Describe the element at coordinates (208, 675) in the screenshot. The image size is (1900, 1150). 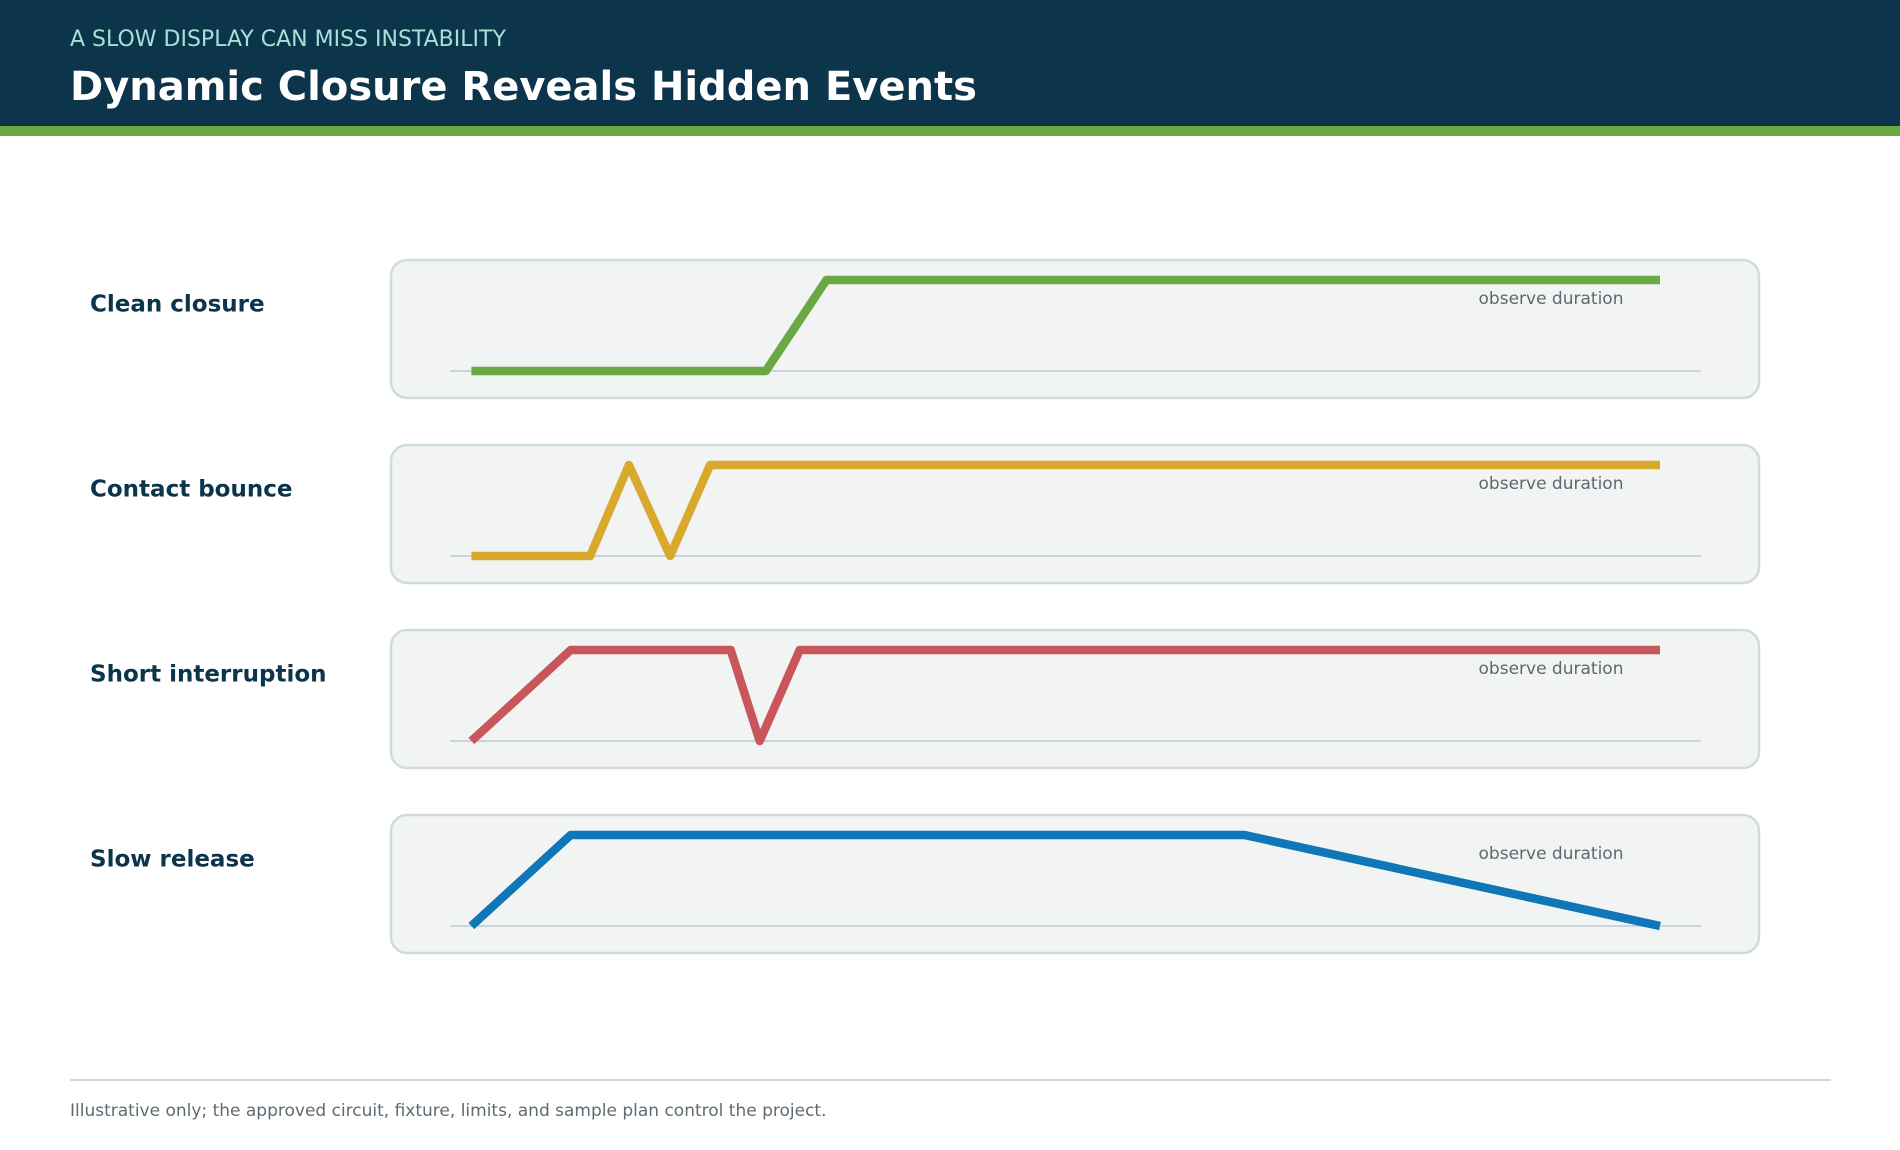
I see `row-label: Short interruption` at that location.